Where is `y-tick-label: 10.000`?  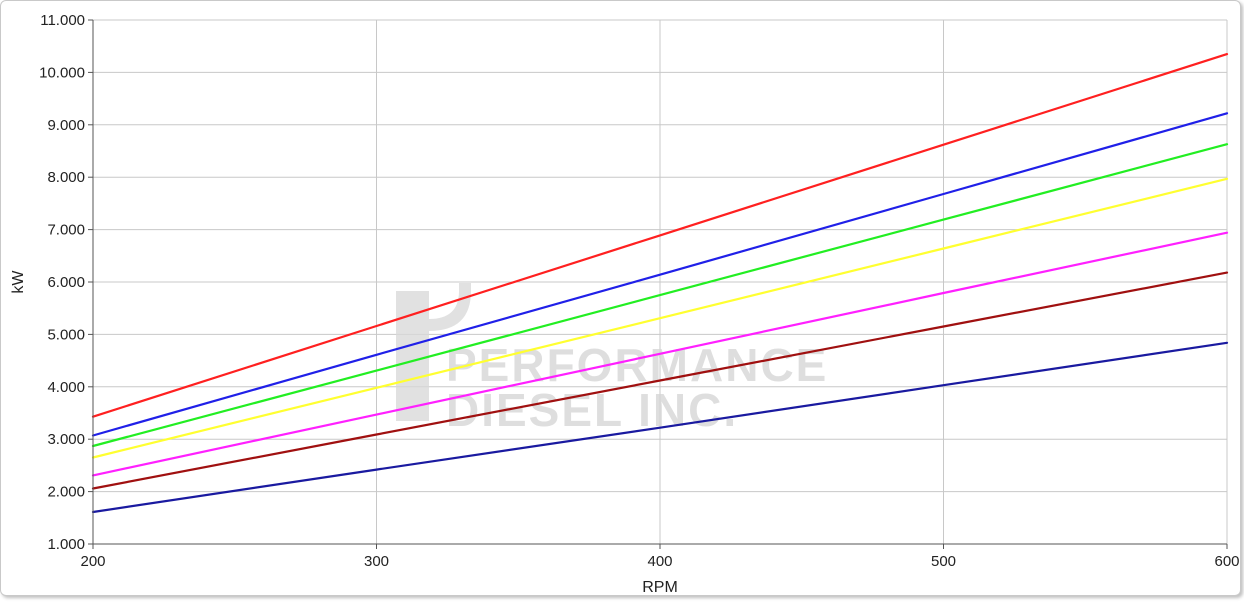
y-tick-label: 10.000 is located at coordinates (62, 72).